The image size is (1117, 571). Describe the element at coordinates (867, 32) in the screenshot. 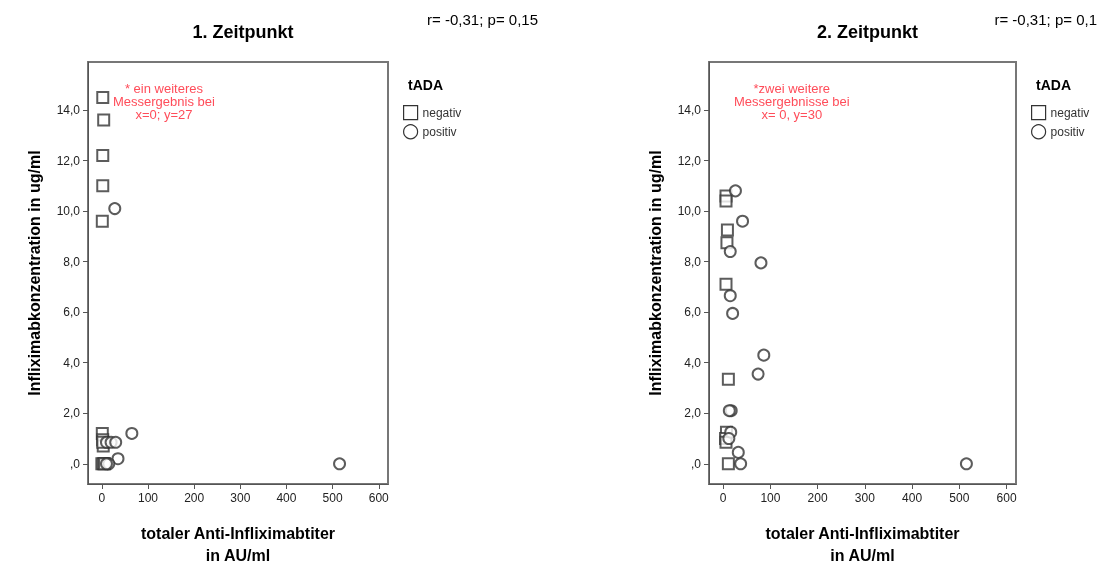

I see `chart-title: 2. Zeitpunkt` at that location.